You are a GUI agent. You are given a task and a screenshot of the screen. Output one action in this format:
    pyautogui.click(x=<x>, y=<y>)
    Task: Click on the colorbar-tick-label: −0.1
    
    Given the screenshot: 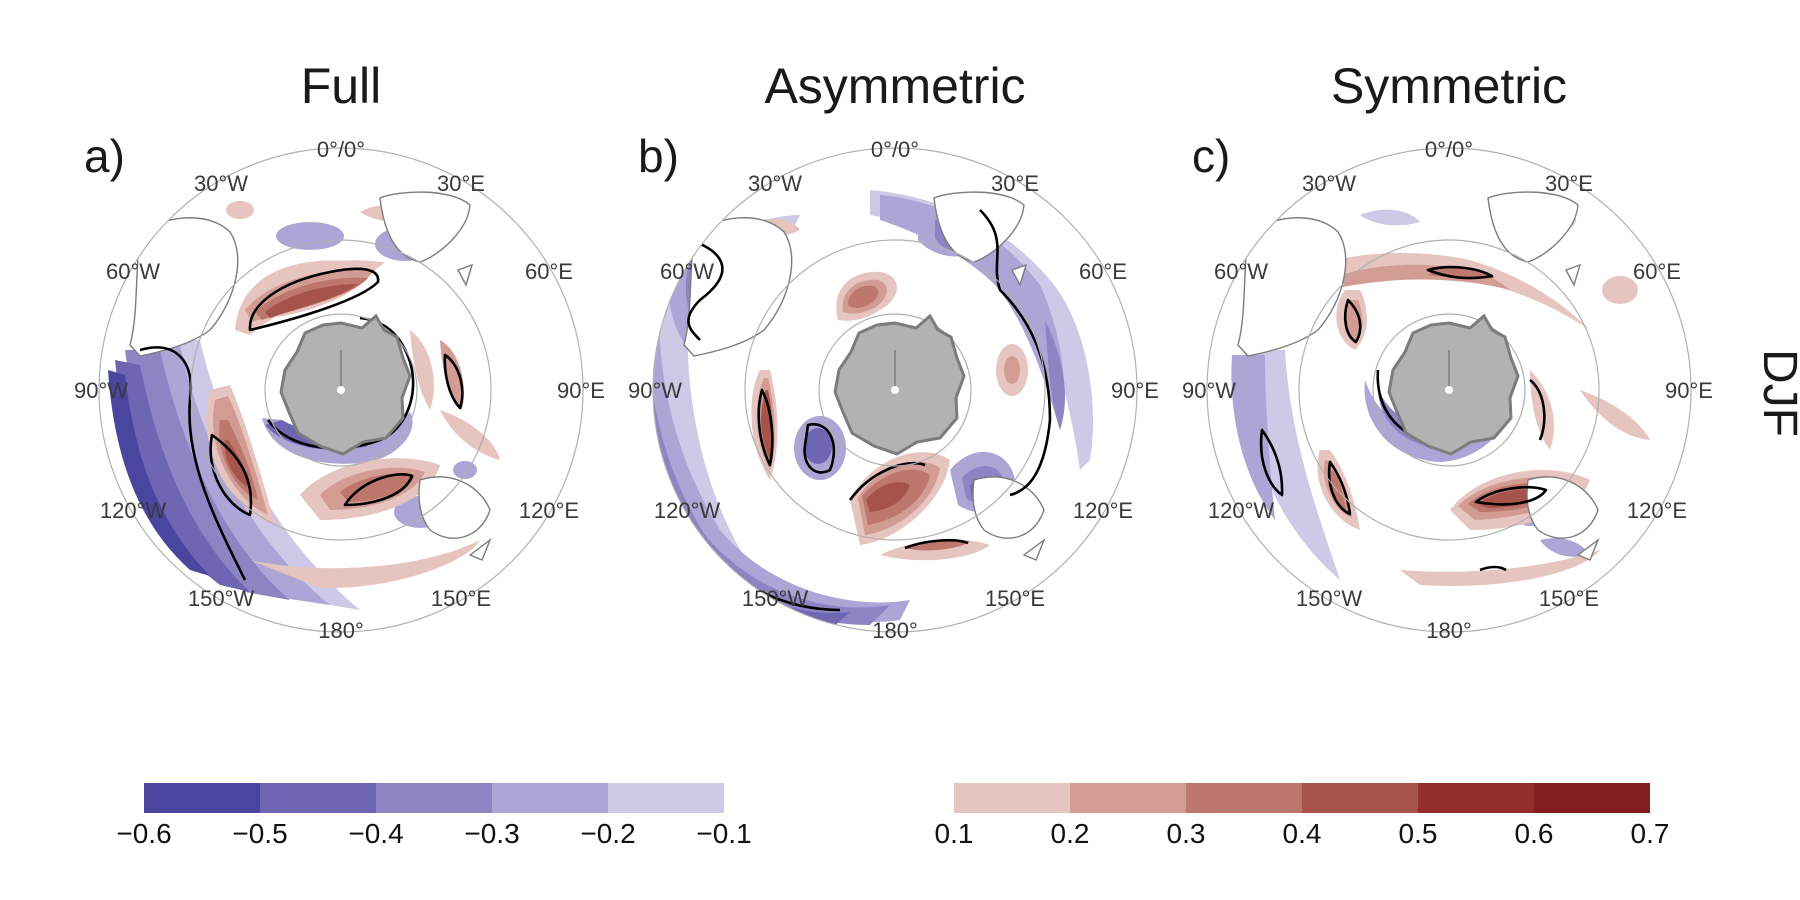 What is the action you would take?
    pyautogui.click(x=723, y=833)
    